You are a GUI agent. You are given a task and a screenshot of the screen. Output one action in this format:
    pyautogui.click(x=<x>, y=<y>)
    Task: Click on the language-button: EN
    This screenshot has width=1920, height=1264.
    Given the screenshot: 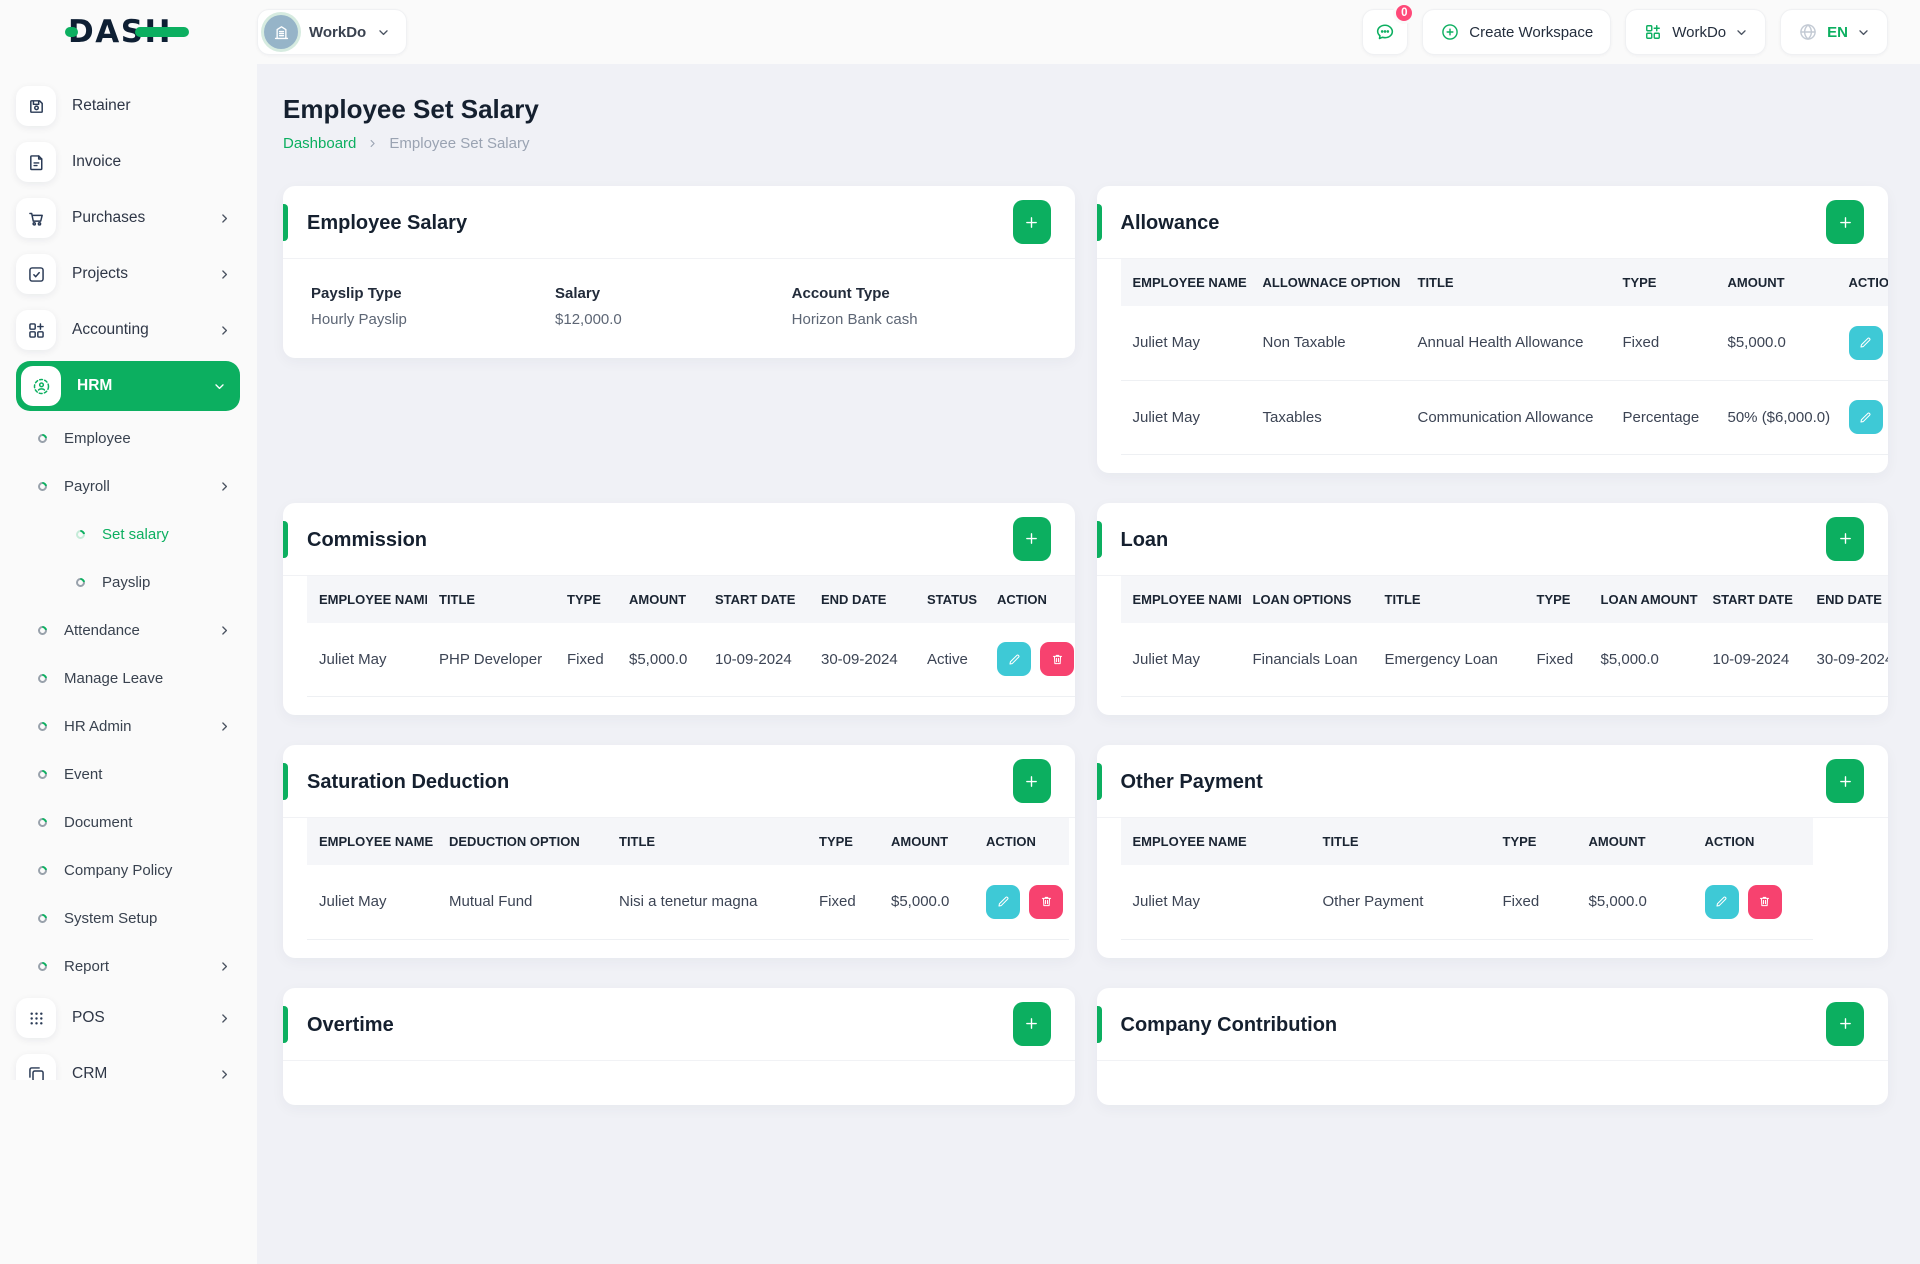 What is the action you would take?
    pyautogui.click(x=1834, y=32)
    